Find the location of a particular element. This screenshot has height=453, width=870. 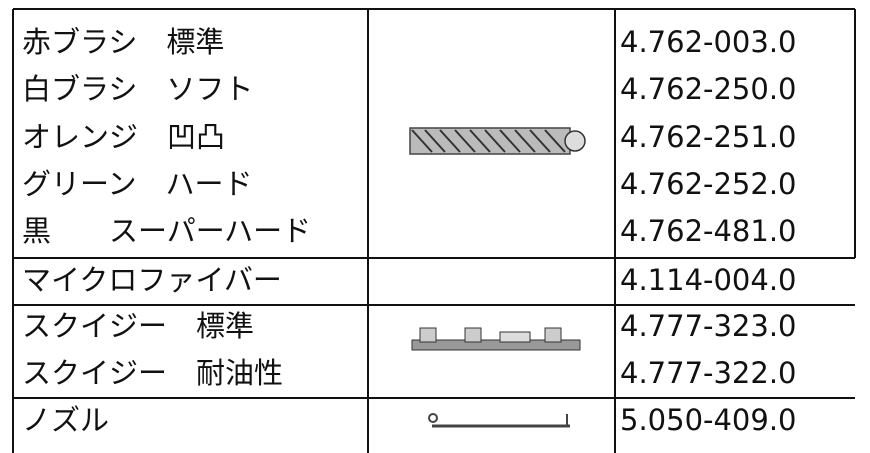

part-number: 4.762-003.0 is located at coordinates (708, 42).